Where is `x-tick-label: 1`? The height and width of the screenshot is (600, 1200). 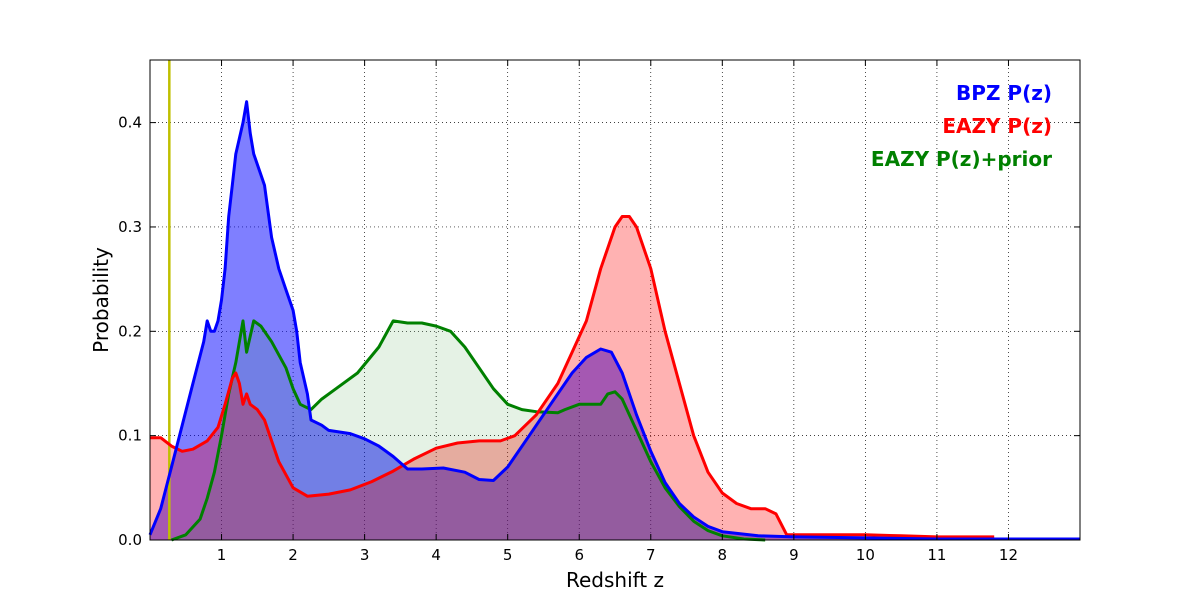 x-tick-label: 1 is located at coordinates (222, 555).